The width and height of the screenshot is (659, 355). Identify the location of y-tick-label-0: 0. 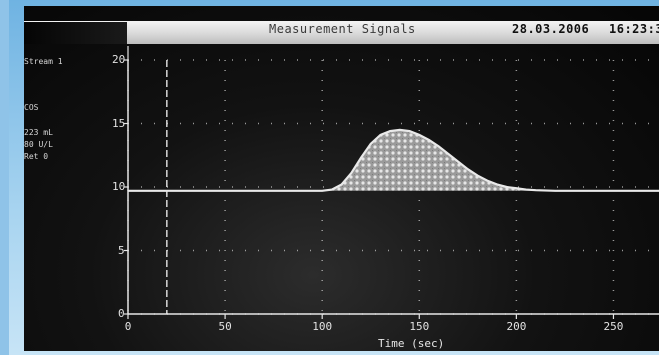
(121, 313).